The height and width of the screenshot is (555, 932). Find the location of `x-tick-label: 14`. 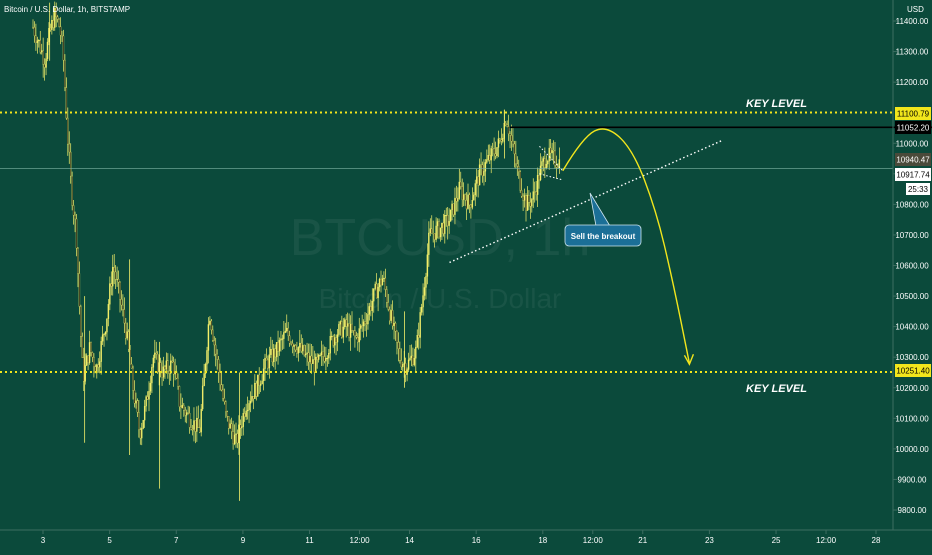

x-tick-label: 14 is located at coordinates (409, 540).